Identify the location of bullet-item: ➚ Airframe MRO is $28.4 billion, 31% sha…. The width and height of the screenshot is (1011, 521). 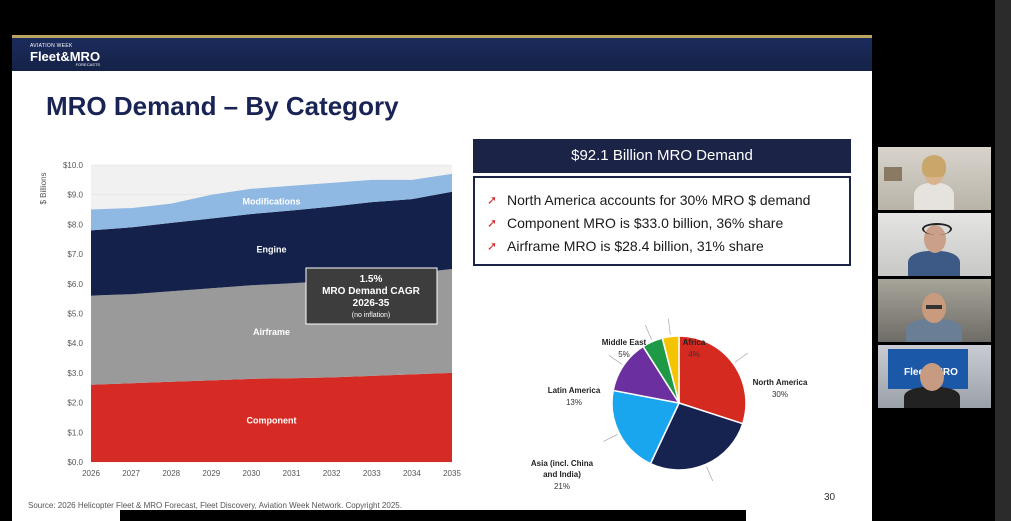
(625, 245).